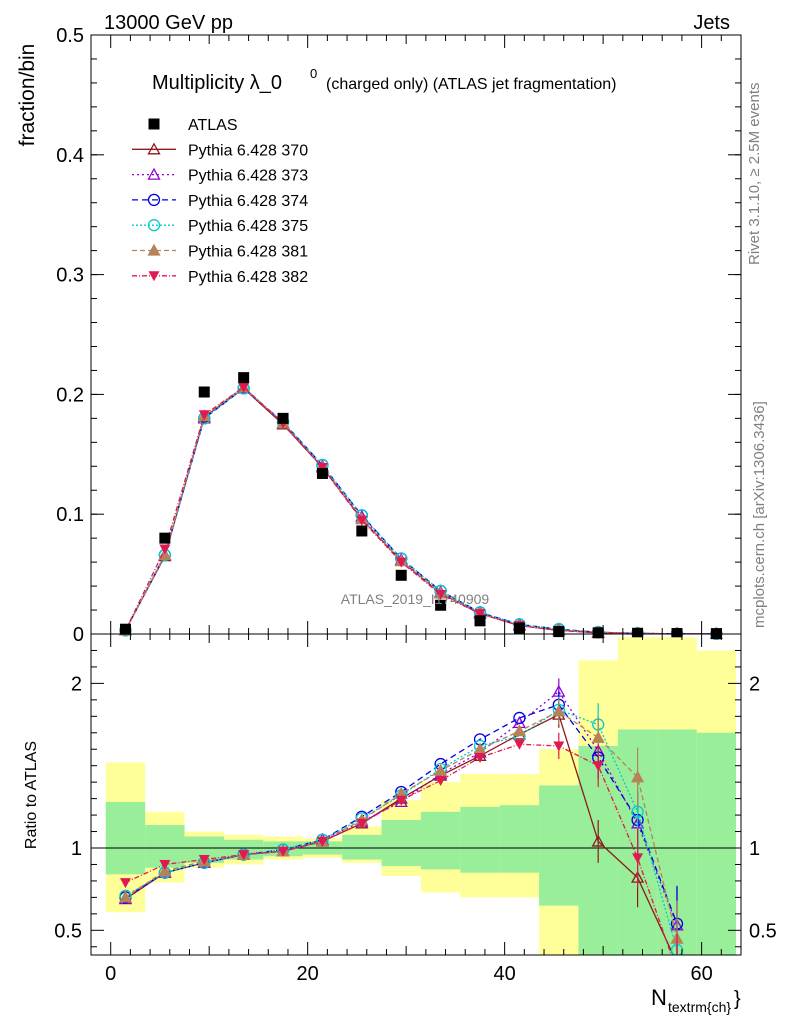  What do you see at coordinates (699, 1007) in the screenshot?
I see `xlabel-subscript: textrm{ch}` at bounding box center [699, 1007].